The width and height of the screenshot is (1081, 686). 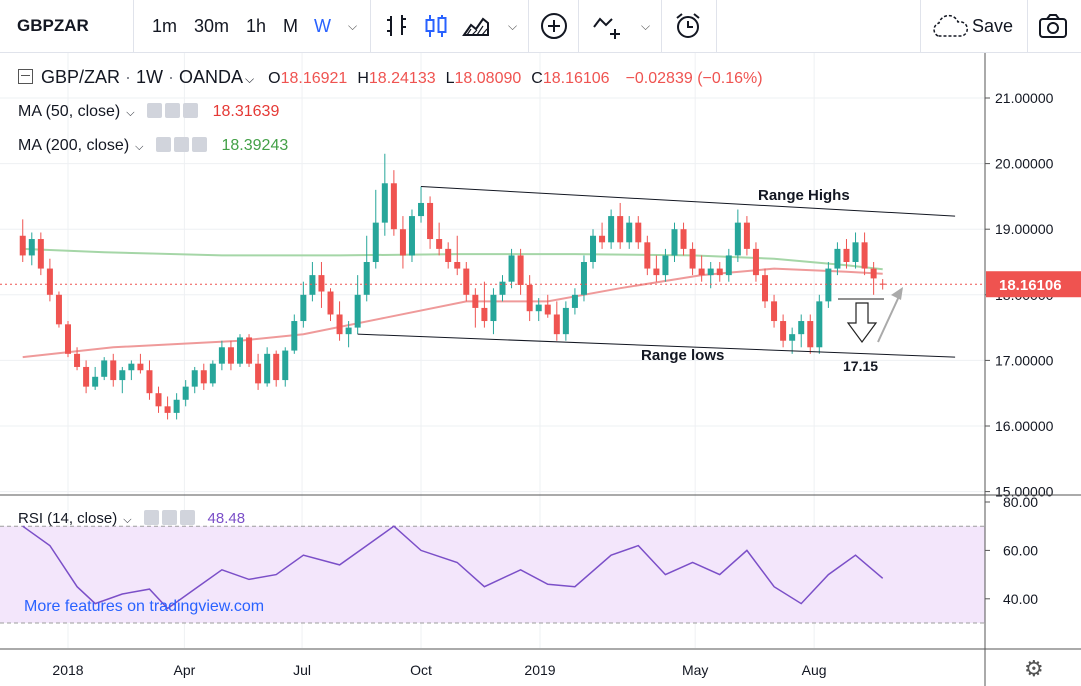 What do you see at coordinates (861, 321) in the screenshot?
I see `down-arrow-shape` at bounding box center [861, 321].